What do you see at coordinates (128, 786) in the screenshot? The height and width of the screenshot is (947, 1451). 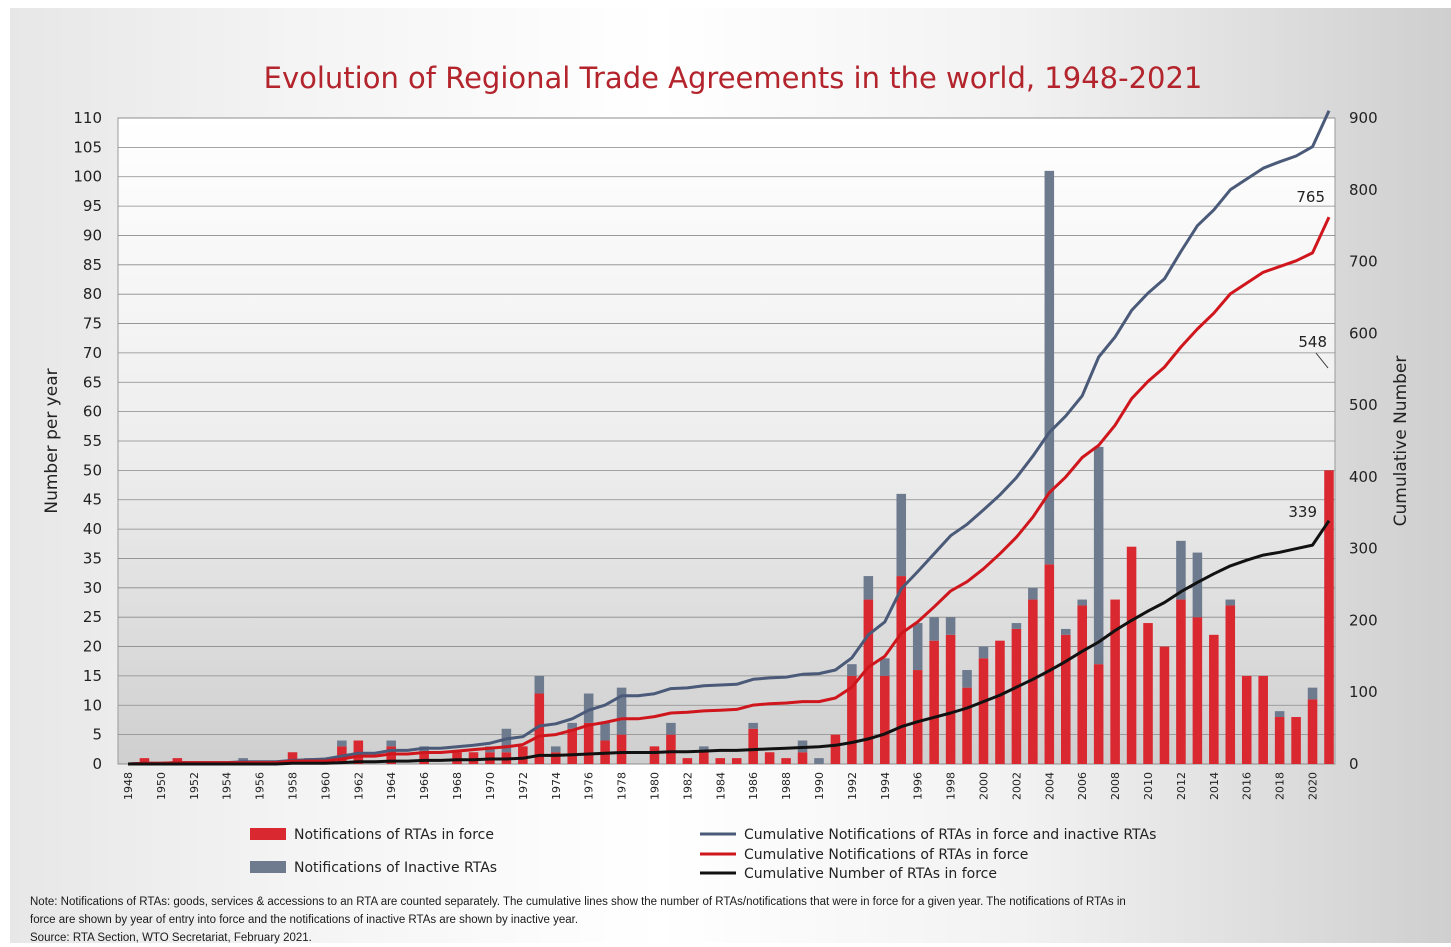 I see `x-tick-label: 1948` at bounding box center [128, 786].